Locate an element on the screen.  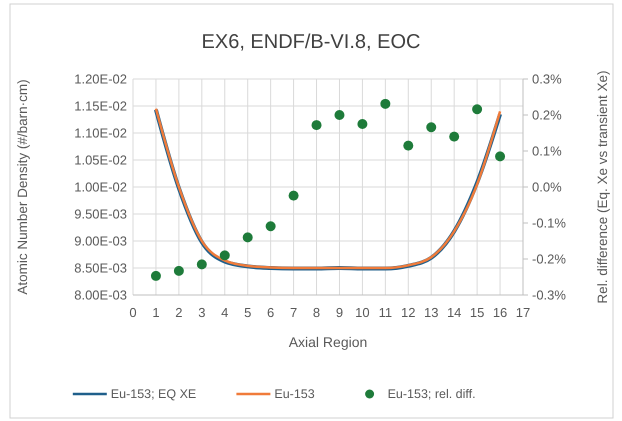
y2-tick-label: 0.1% is located at coordinates (547, 151).